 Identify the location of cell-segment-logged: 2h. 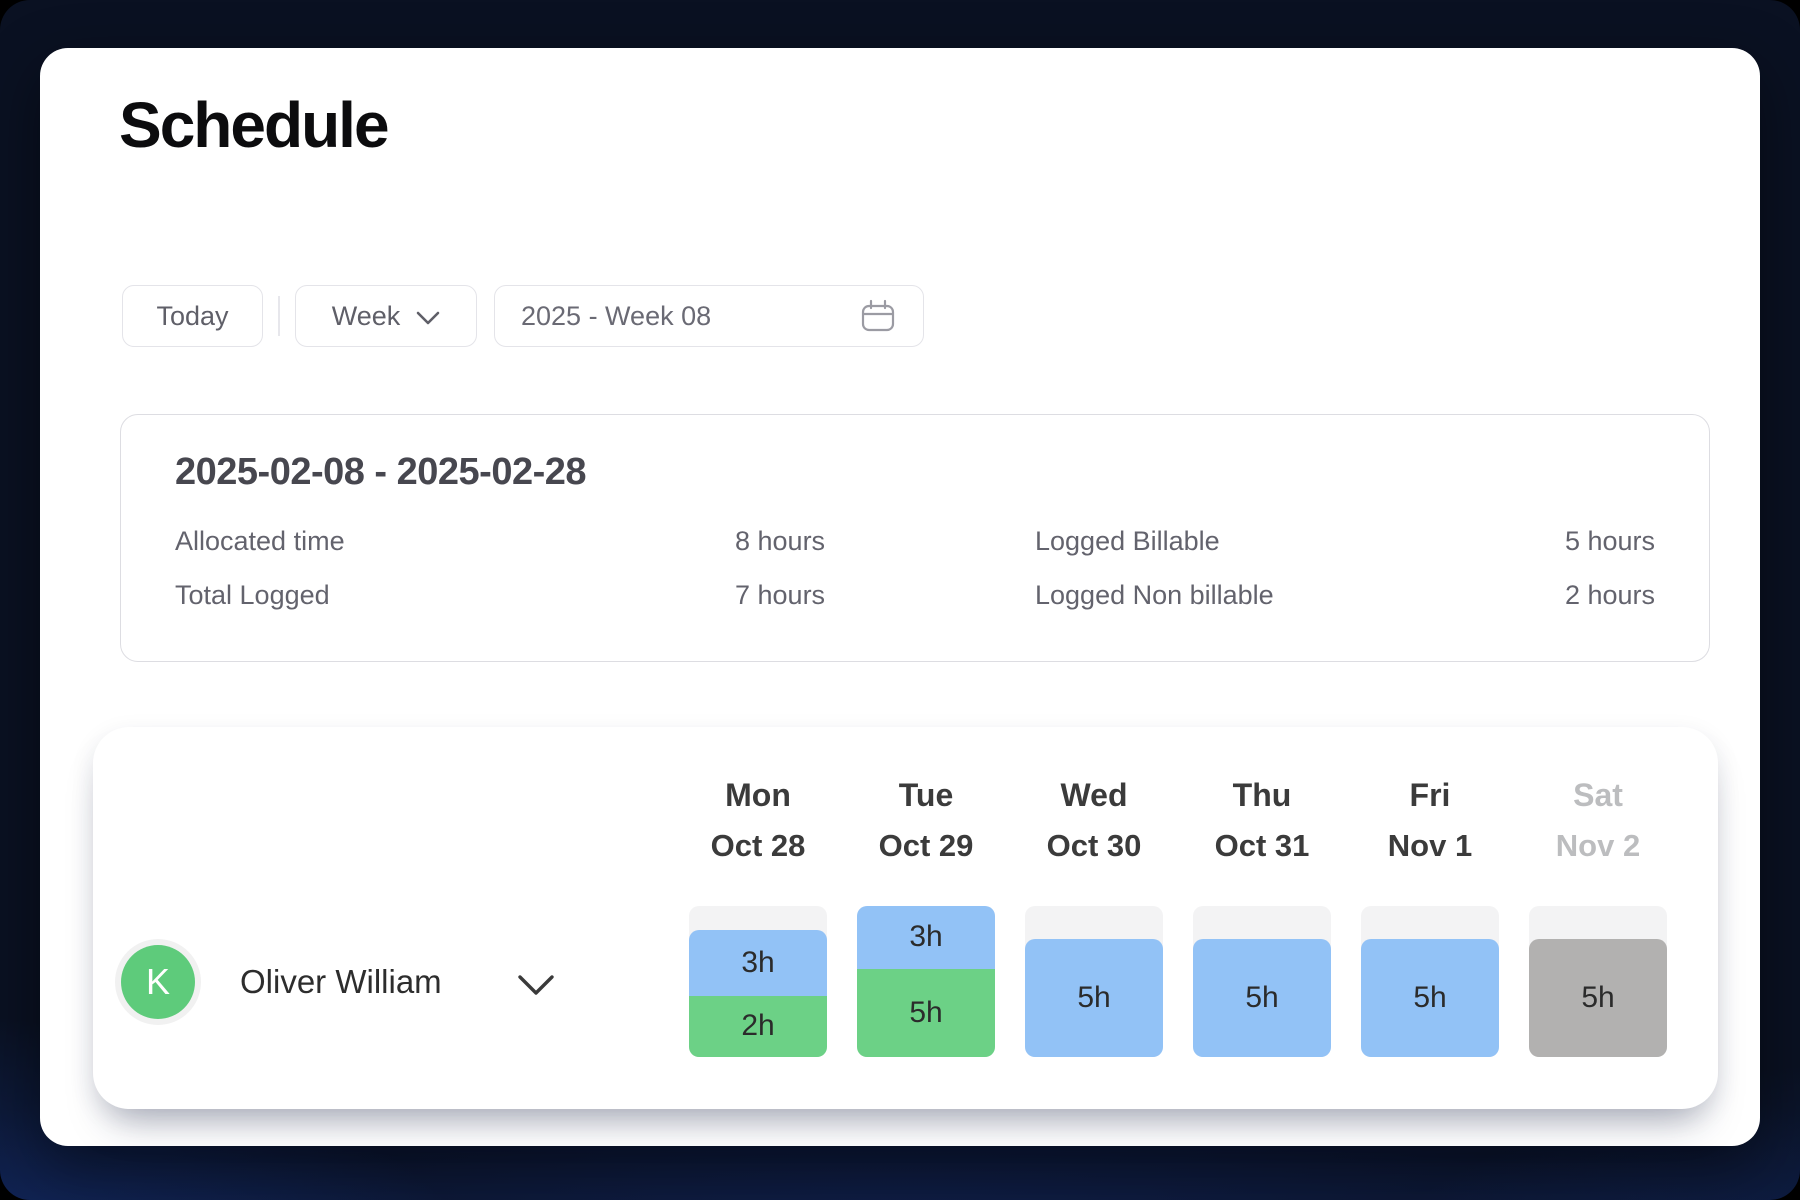
(758, 1026).